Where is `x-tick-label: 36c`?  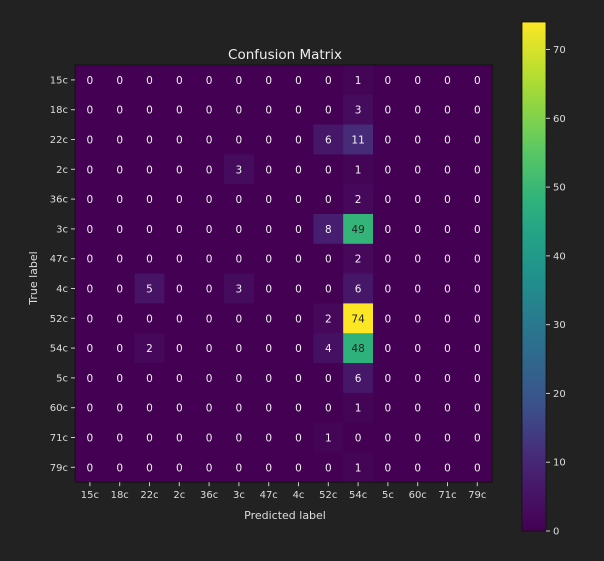 x-tick-label: 36c is located at coordinates (209, 495).